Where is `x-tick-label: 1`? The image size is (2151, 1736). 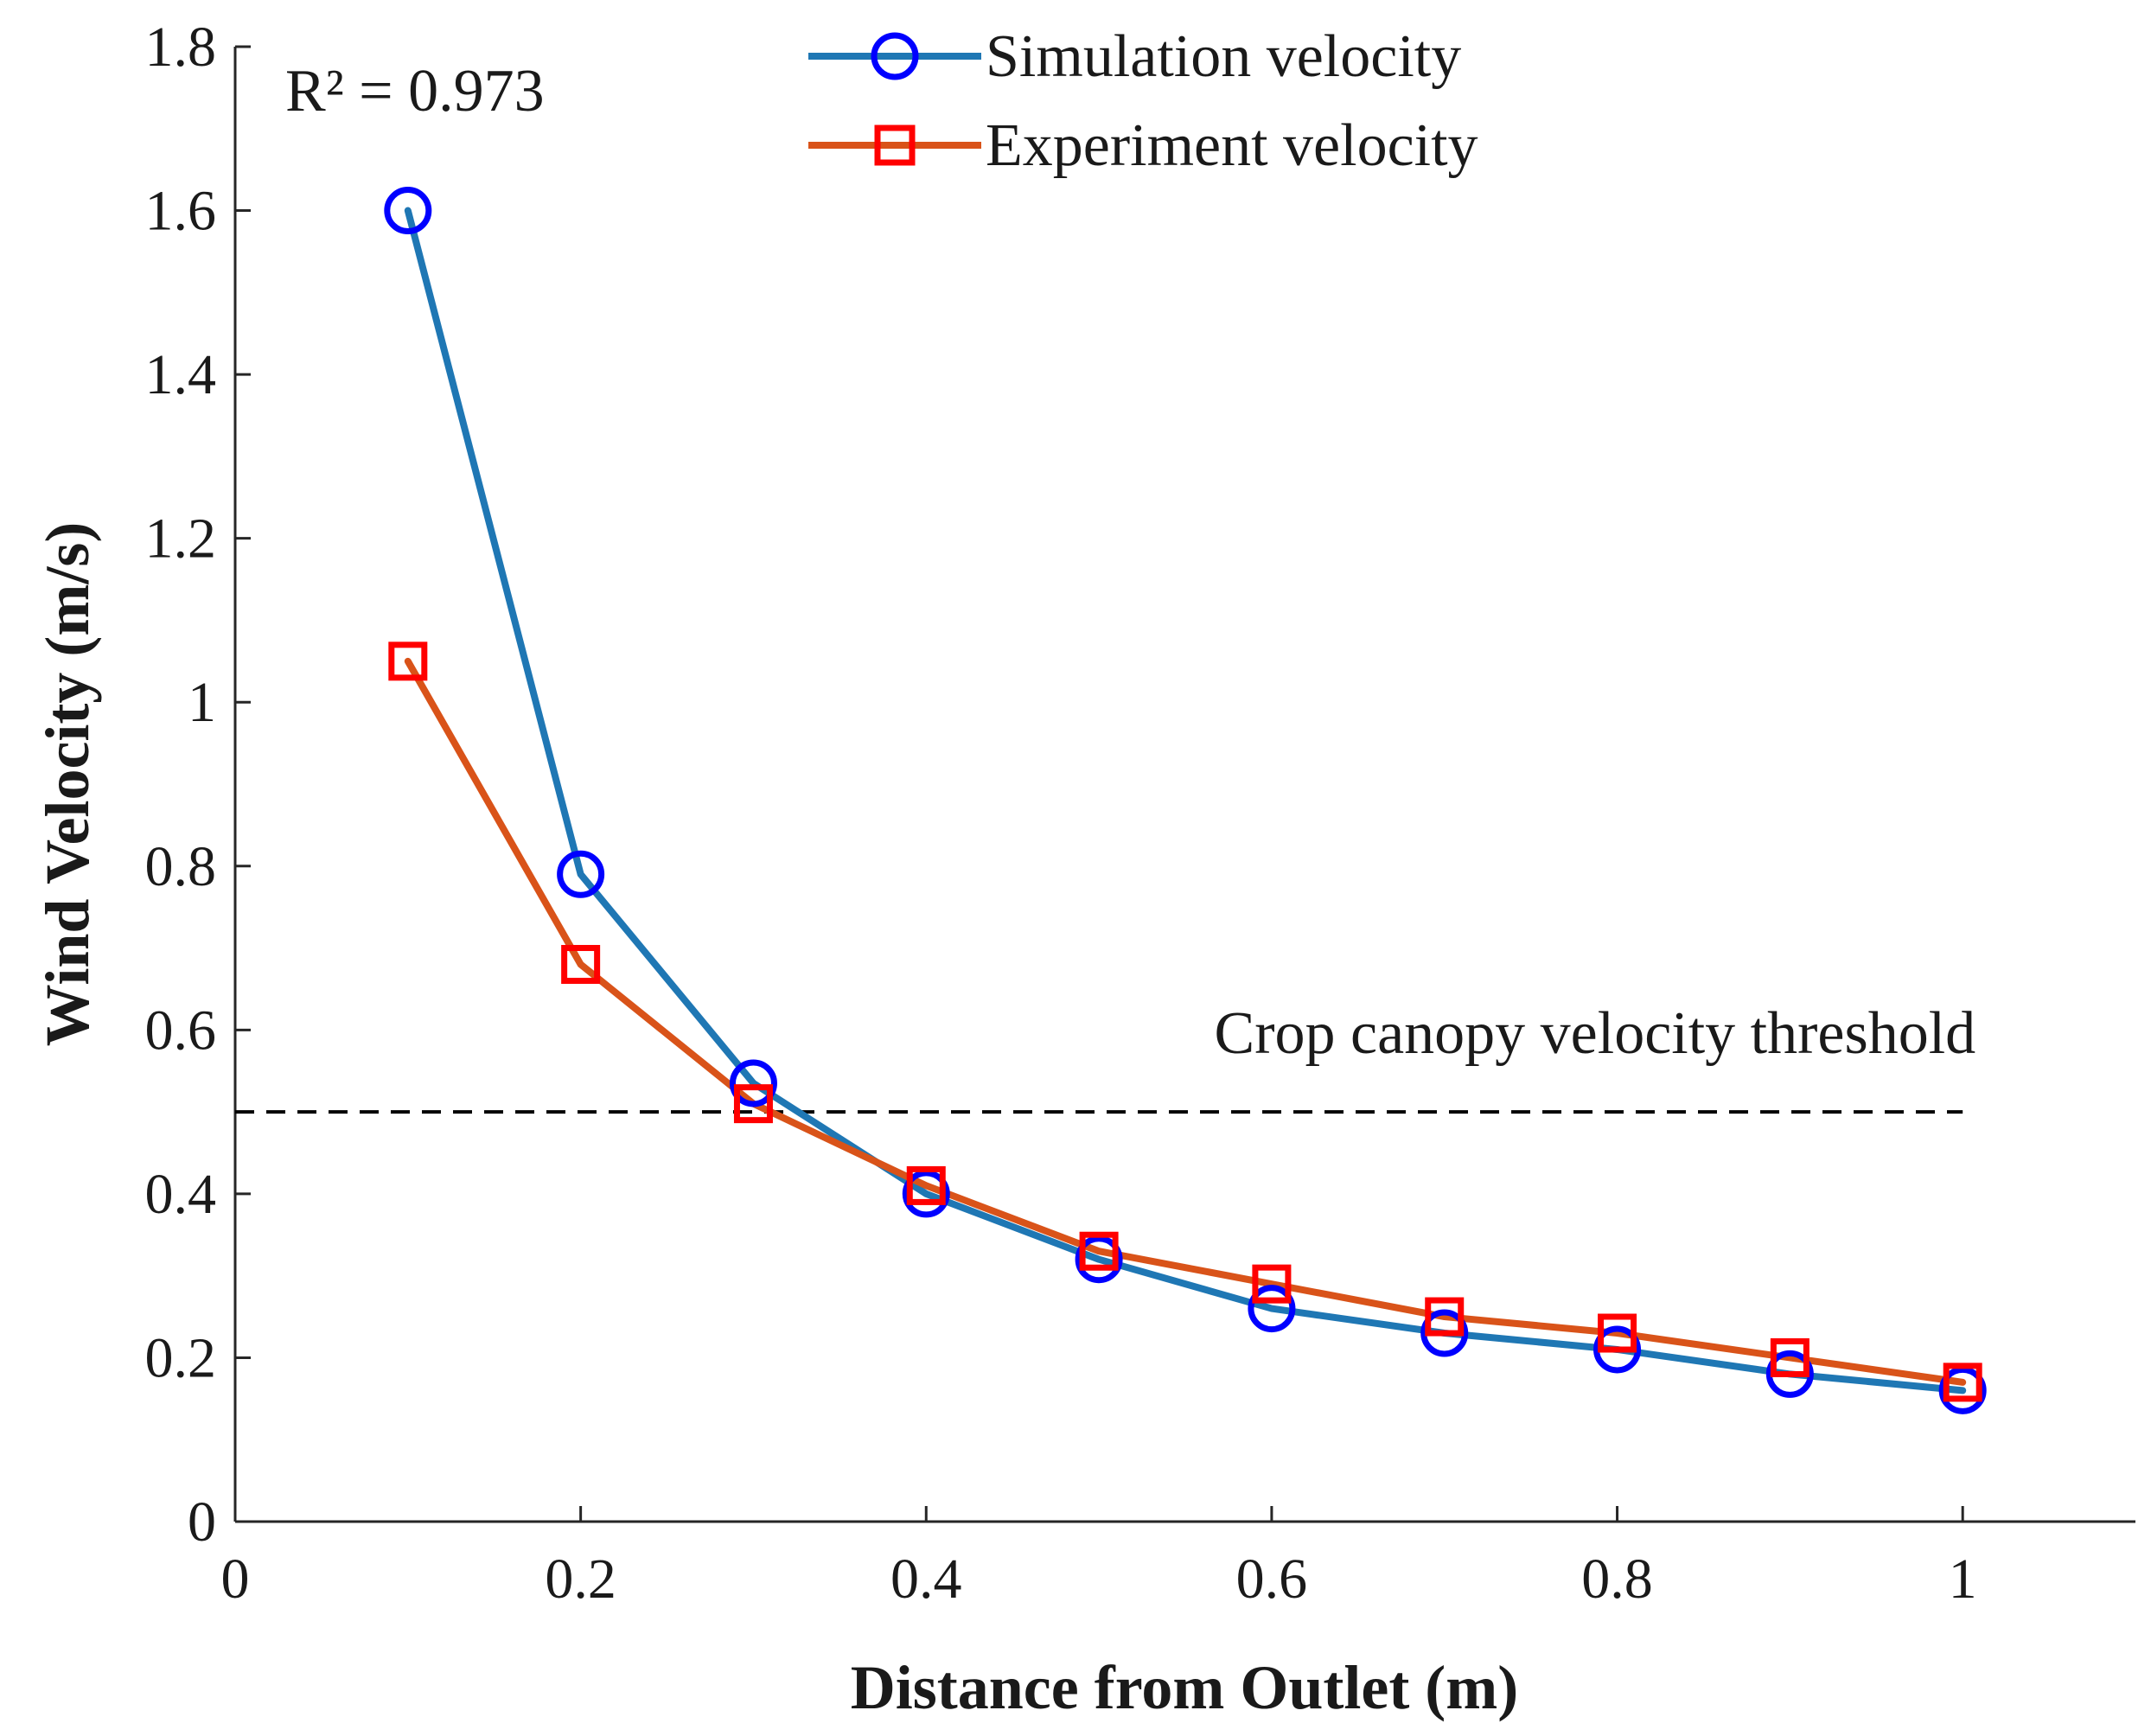 x-tick-label: 1 is located at coordinates (1963, 1579).